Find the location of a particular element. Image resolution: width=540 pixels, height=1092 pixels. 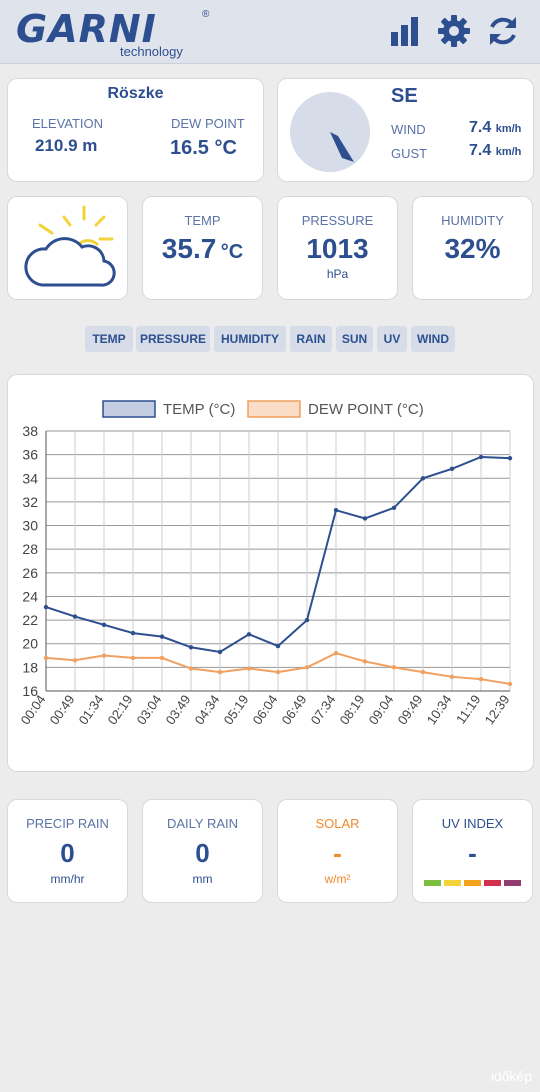

temp-unit: °C is located at coordinates (232, 252).